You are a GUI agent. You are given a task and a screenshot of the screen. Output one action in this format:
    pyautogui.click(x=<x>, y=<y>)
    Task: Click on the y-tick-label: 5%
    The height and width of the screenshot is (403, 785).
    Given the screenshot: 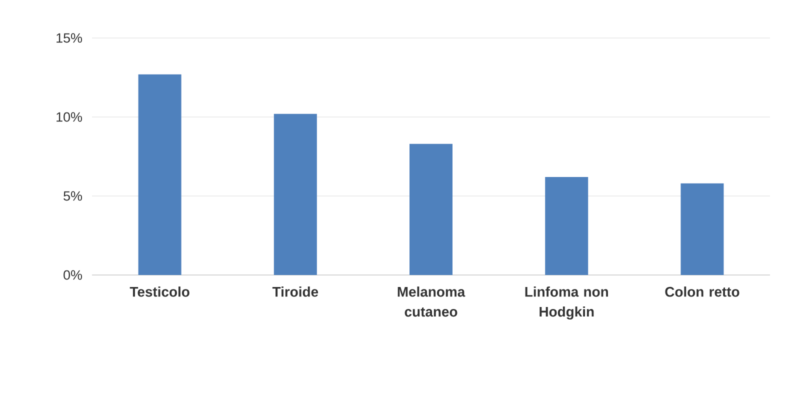 What is the action you would take?
    pyautogui.click(x=73, y=196)
    